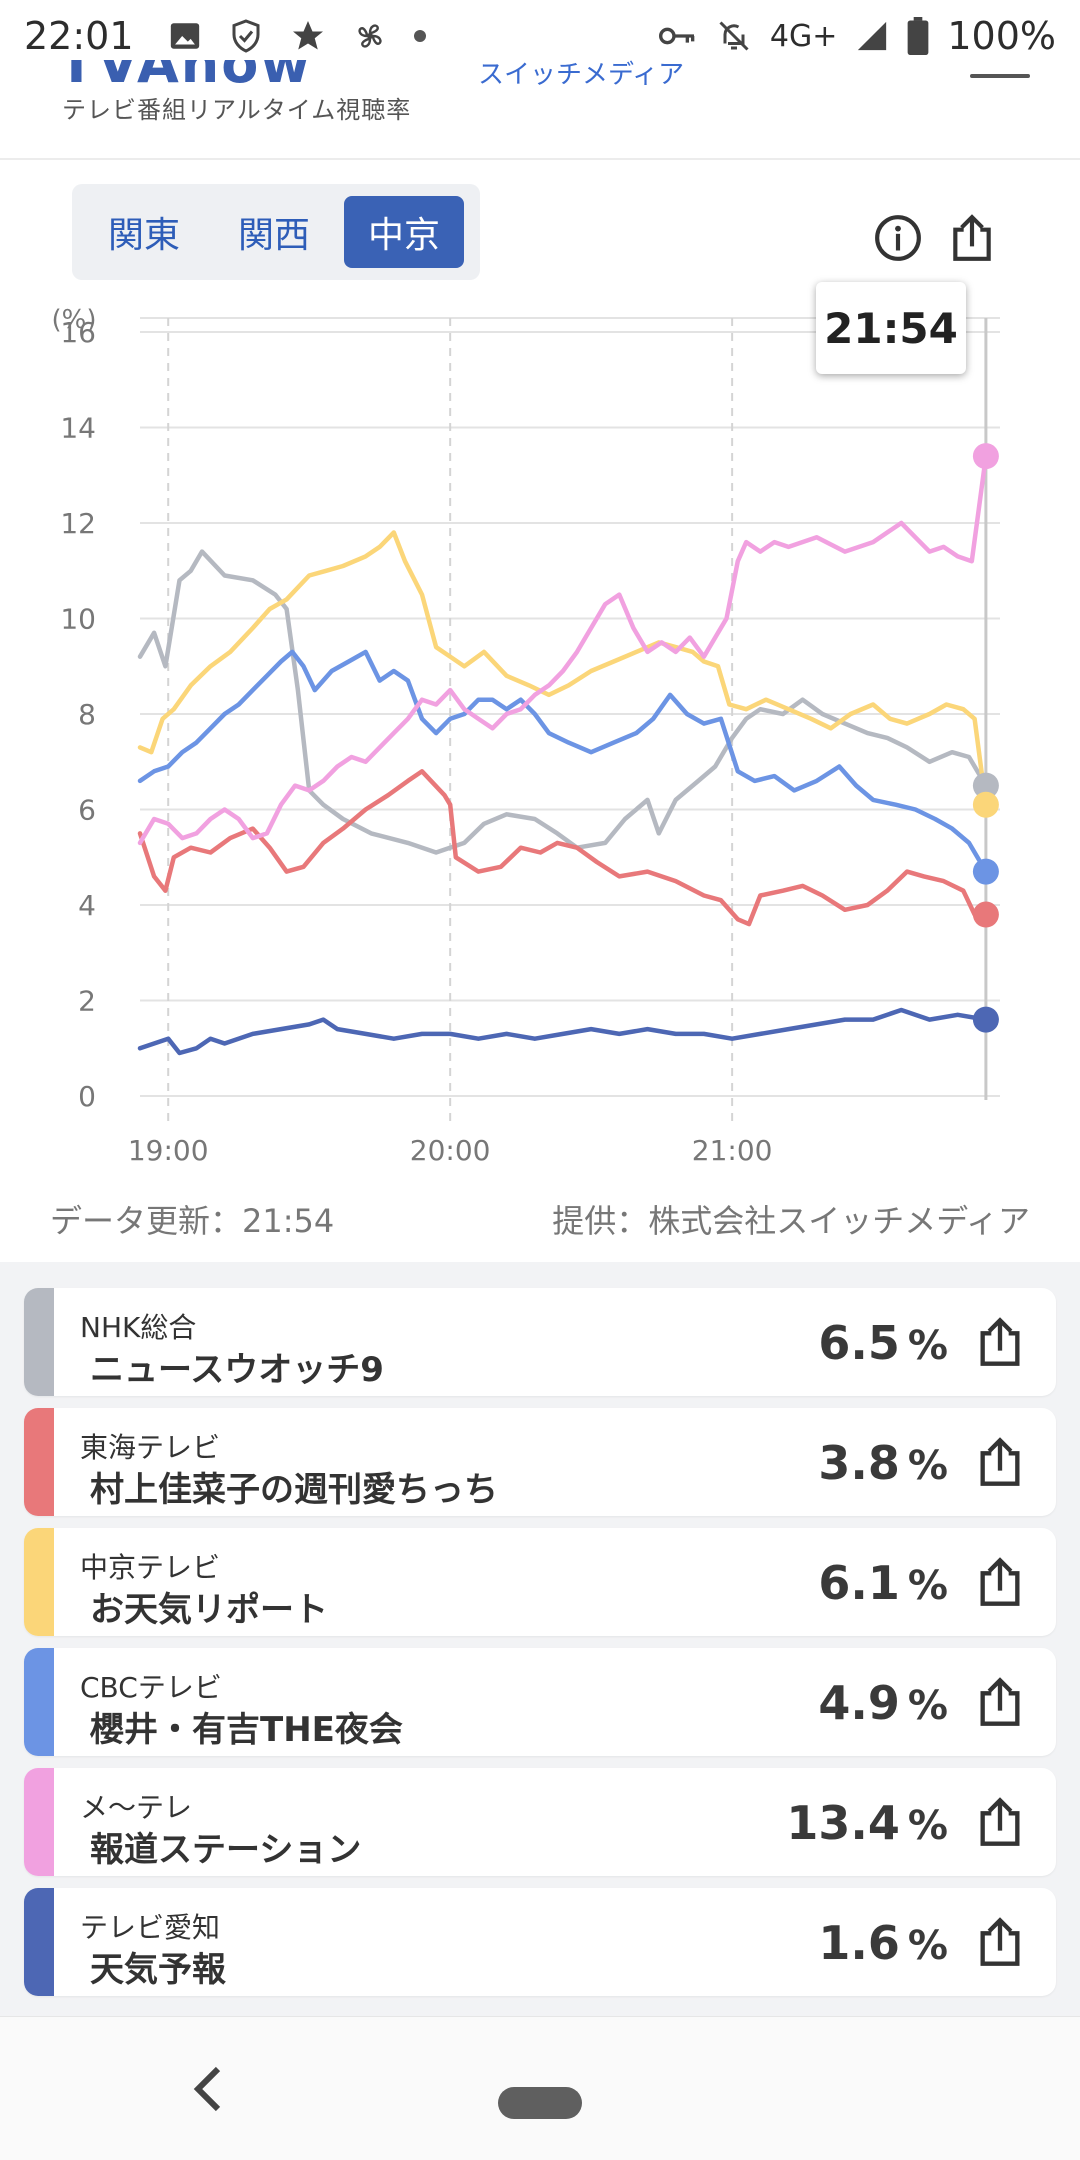 The image size is (1080, 2160). What do you see at coordinates (185, 77) in the screenshot?
I see `site-logo: TVAnow` at bounding box center [185, 77].